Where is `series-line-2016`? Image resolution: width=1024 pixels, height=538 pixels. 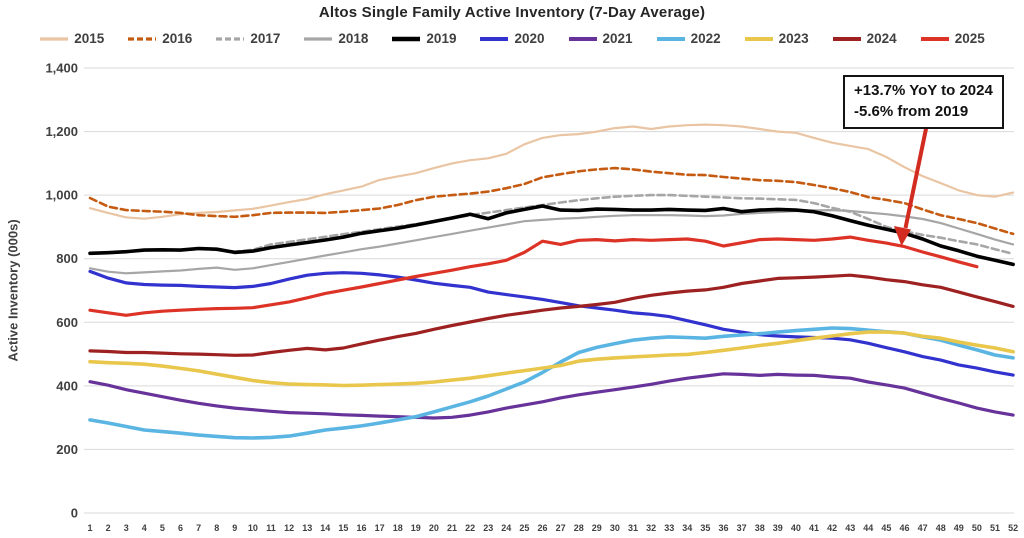 series-line-2016 is located at coordinates (551, 201).